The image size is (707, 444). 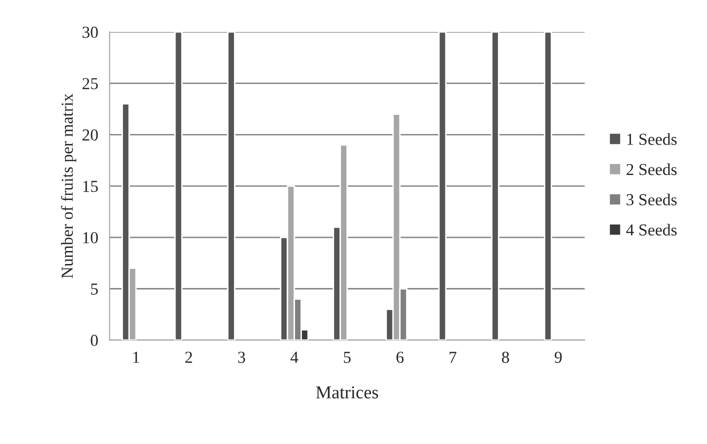 I want to click on y-tick-label: 25, so click(x=90, y=84).